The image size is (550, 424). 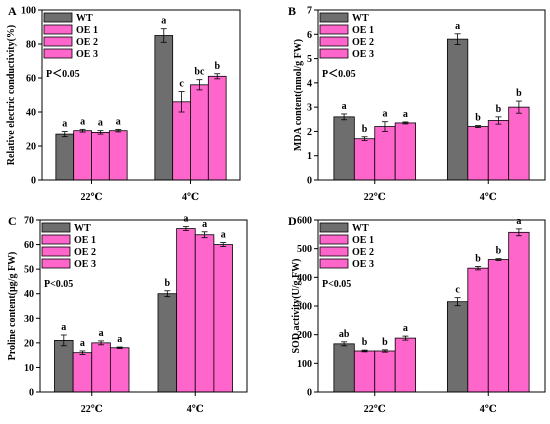 I want to click on y-tick-label: 30, so click(x=29, y=319).